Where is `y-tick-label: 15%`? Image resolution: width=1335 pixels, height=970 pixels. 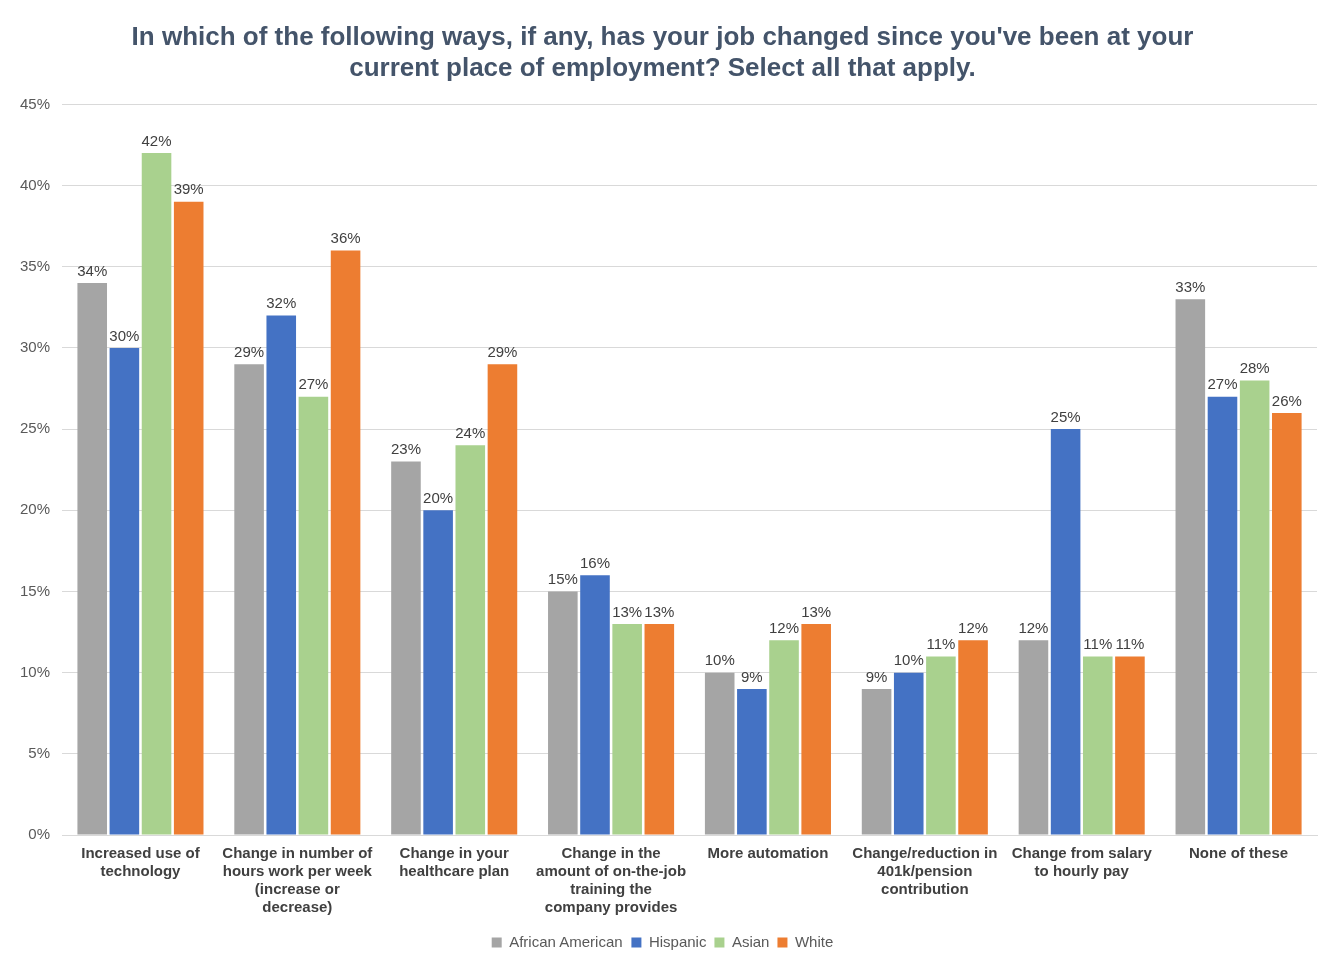 y-tick-label: 15% is located at coordinates (35, 590).